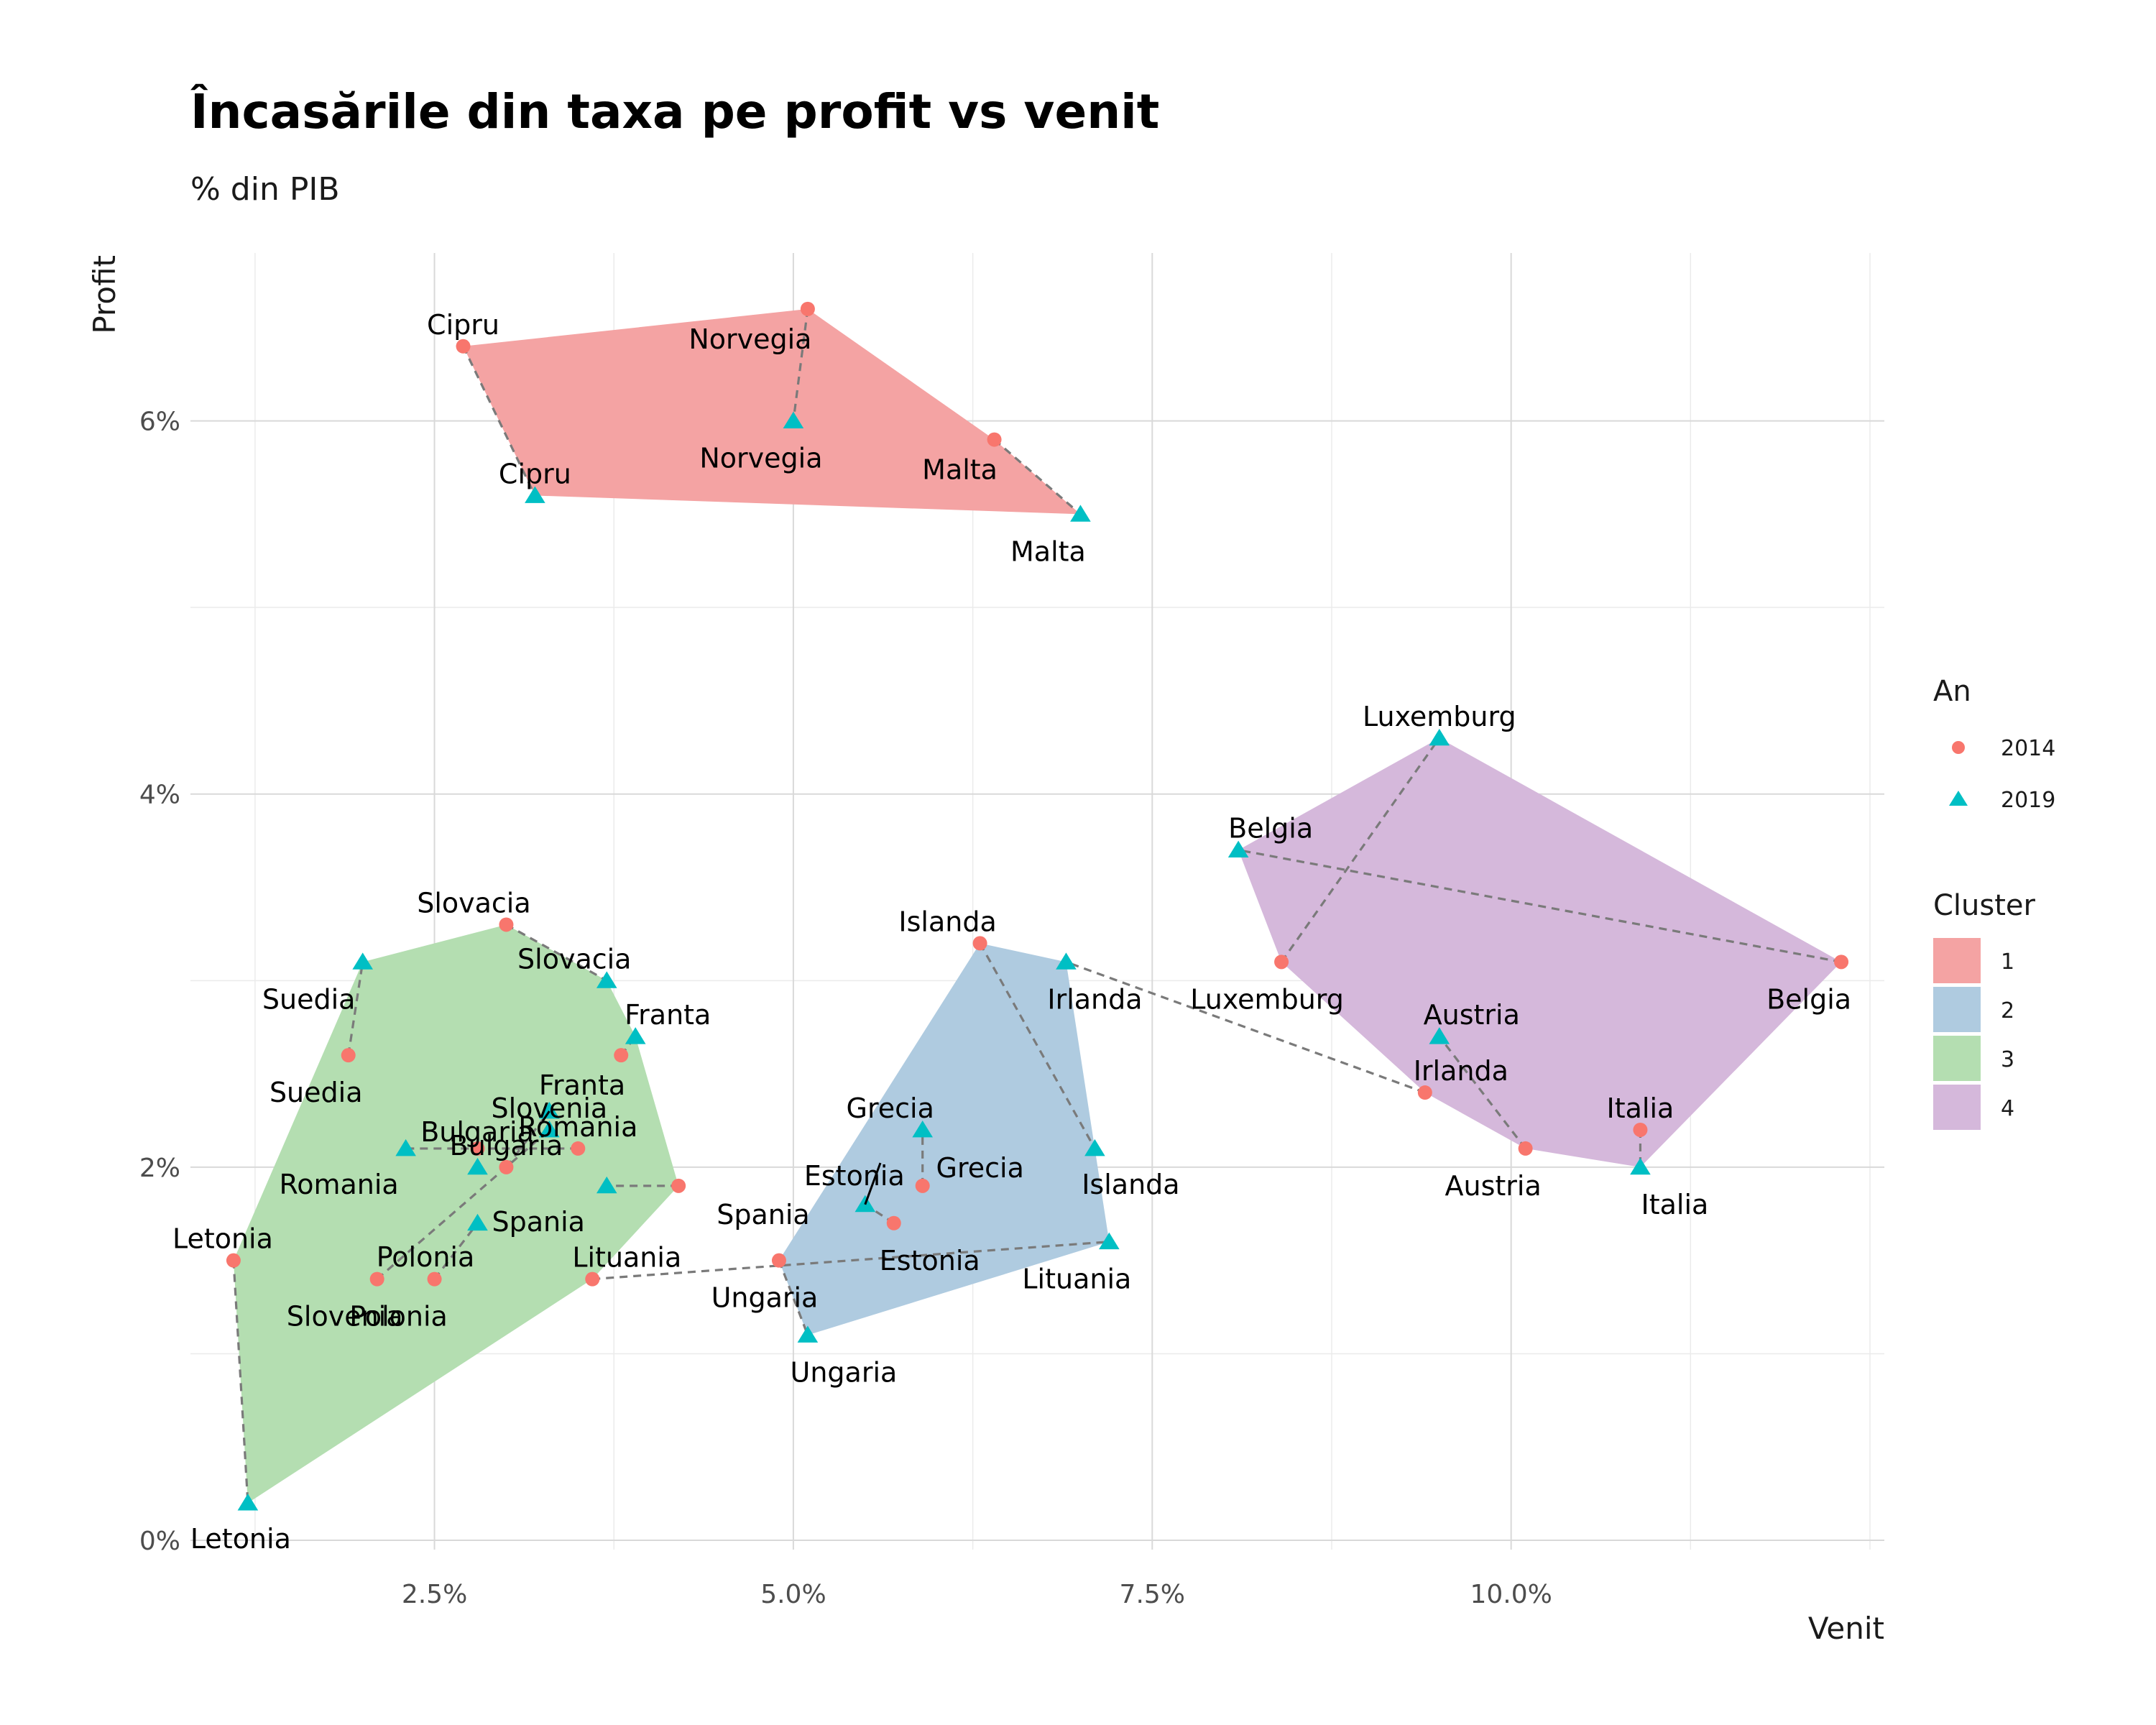 The image size is (2156, 1725). I want to click on label-franta-2014: Franta, so click(582, 1085).